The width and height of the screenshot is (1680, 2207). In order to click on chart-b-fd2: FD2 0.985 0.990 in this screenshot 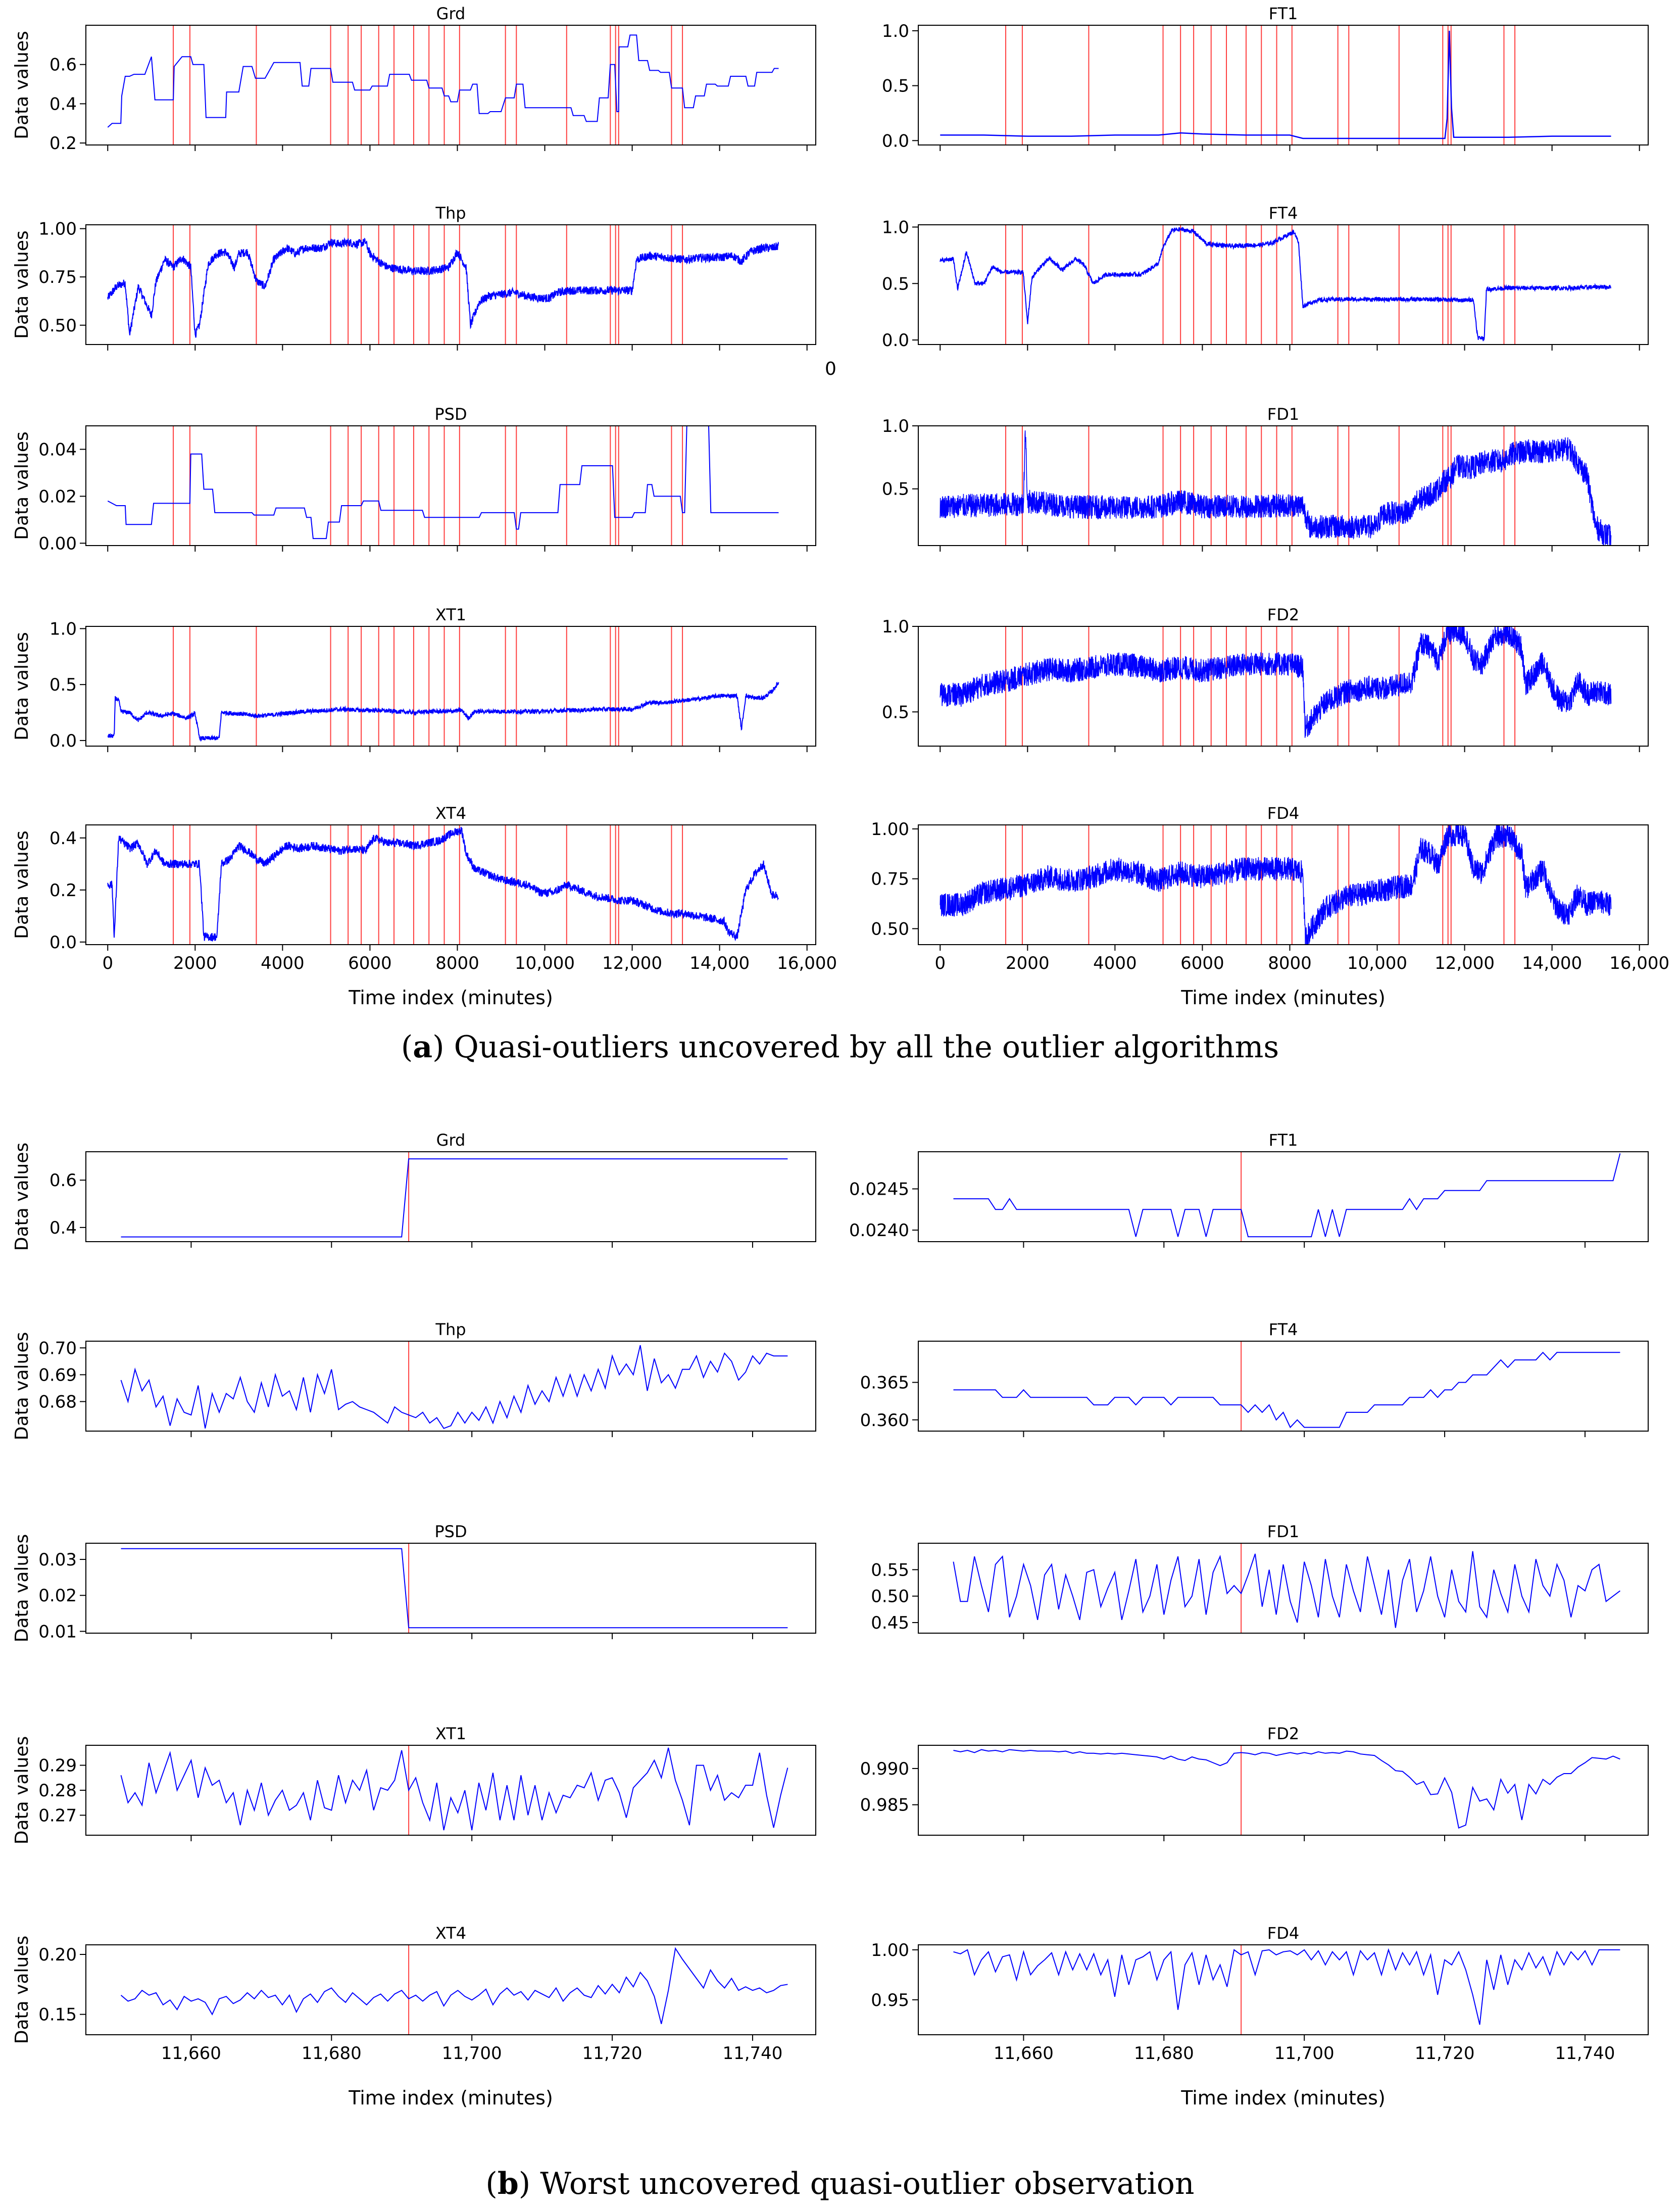, I will do `click(1254, 1782)`.